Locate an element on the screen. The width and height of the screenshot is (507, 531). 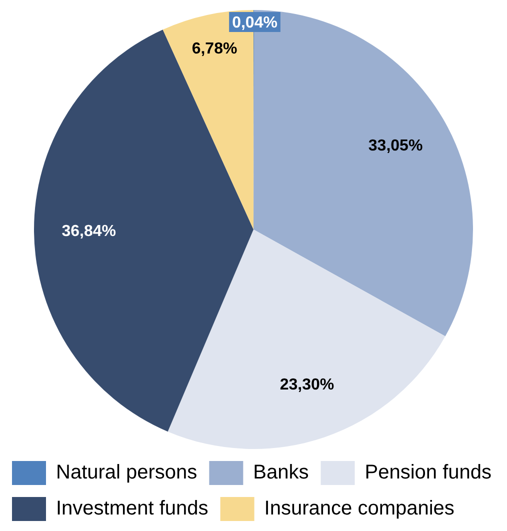
data-label: 36,84% is located at coordinates (89, 231).